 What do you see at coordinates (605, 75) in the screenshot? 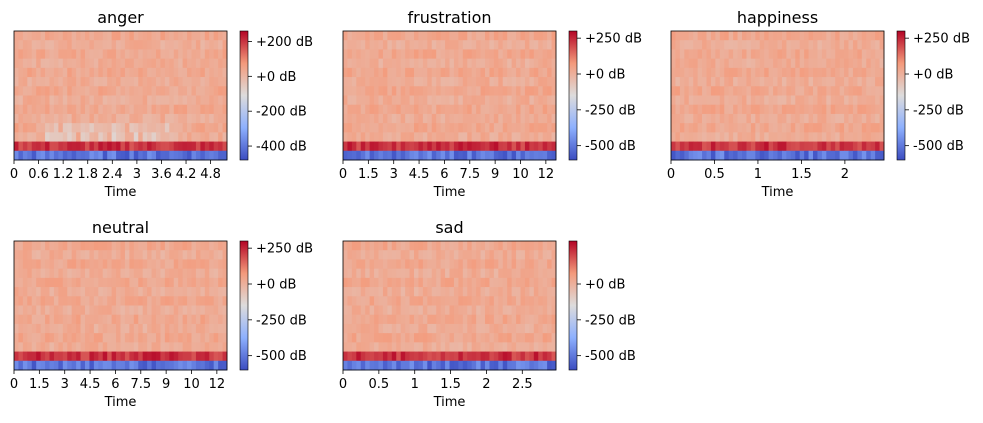
I see `colorbar-tick-label: +0 dB` at bounding box center [605, 75].